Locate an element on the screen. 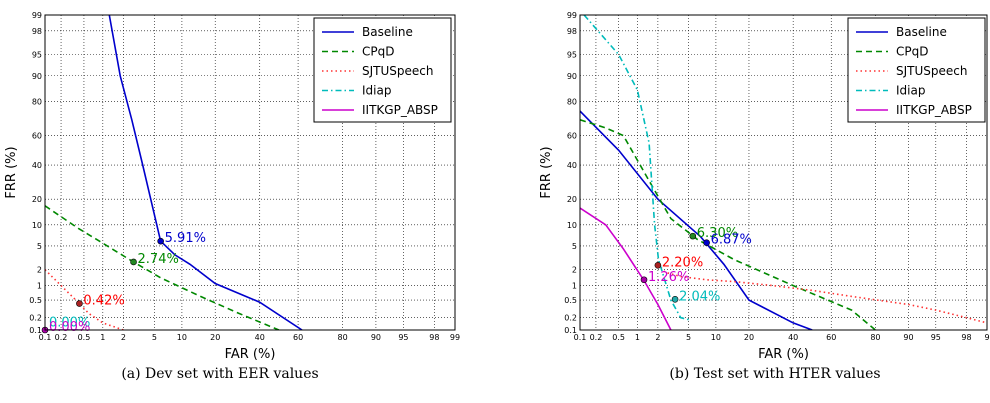 The width and height of the screenshot is (990, 403). chart2-legend-text-2: SJTUSpeech is located at coordinates (931, 71).